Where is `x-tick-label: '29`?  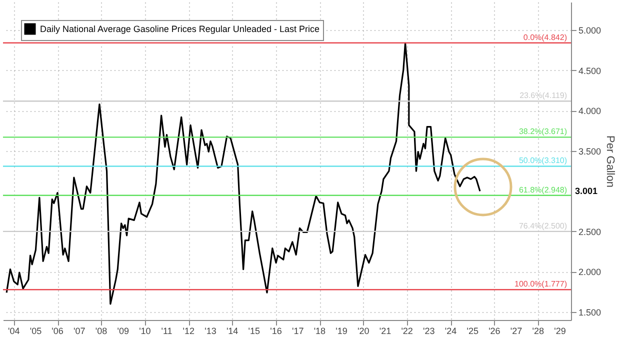
x-tick-label: '29 is located at coordinates (560, 331).